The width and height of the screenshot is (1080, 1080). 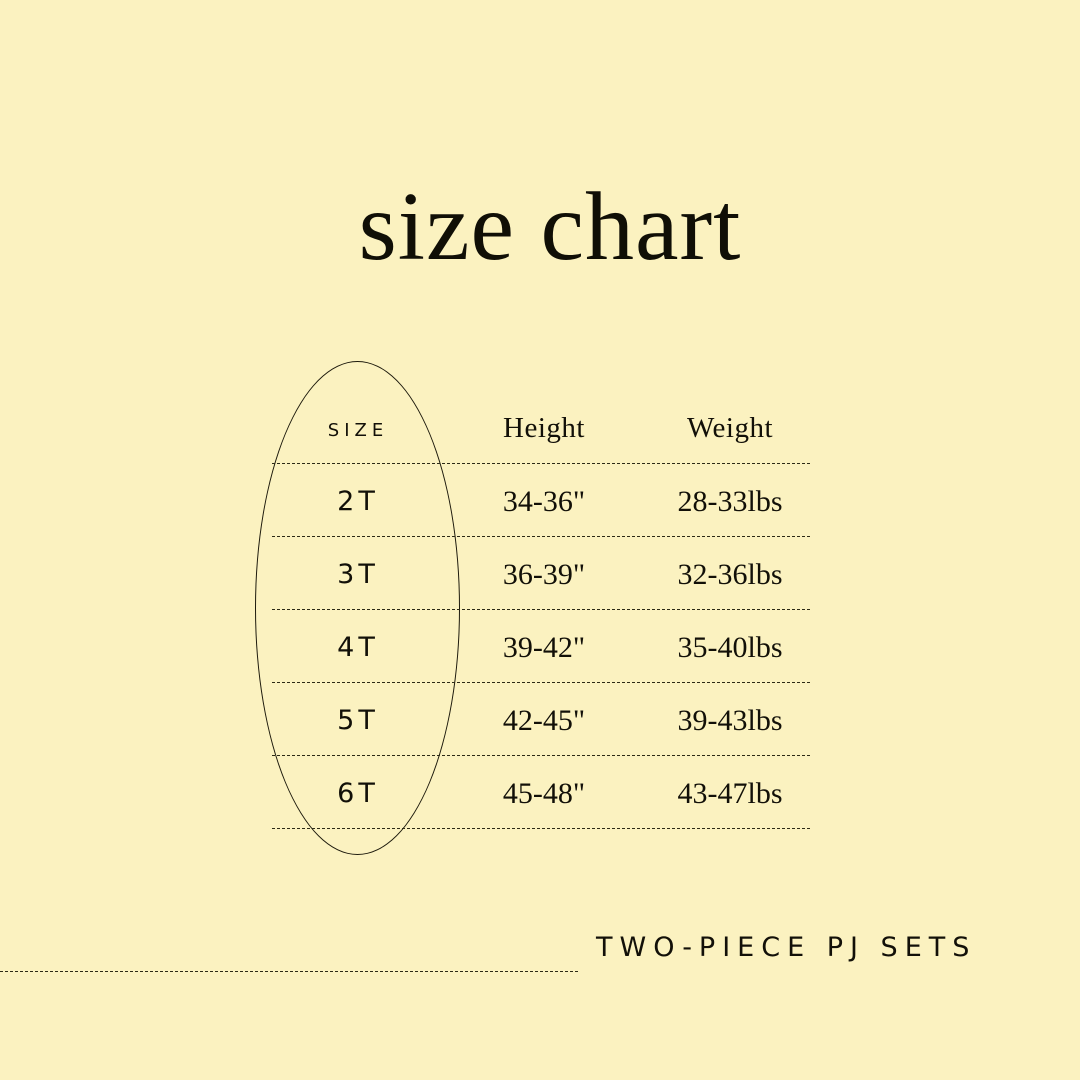 What do you see at coordinates (358, 501) in the screenshot?
I see `cell-size: 2T` at bounding box center [358, 501].